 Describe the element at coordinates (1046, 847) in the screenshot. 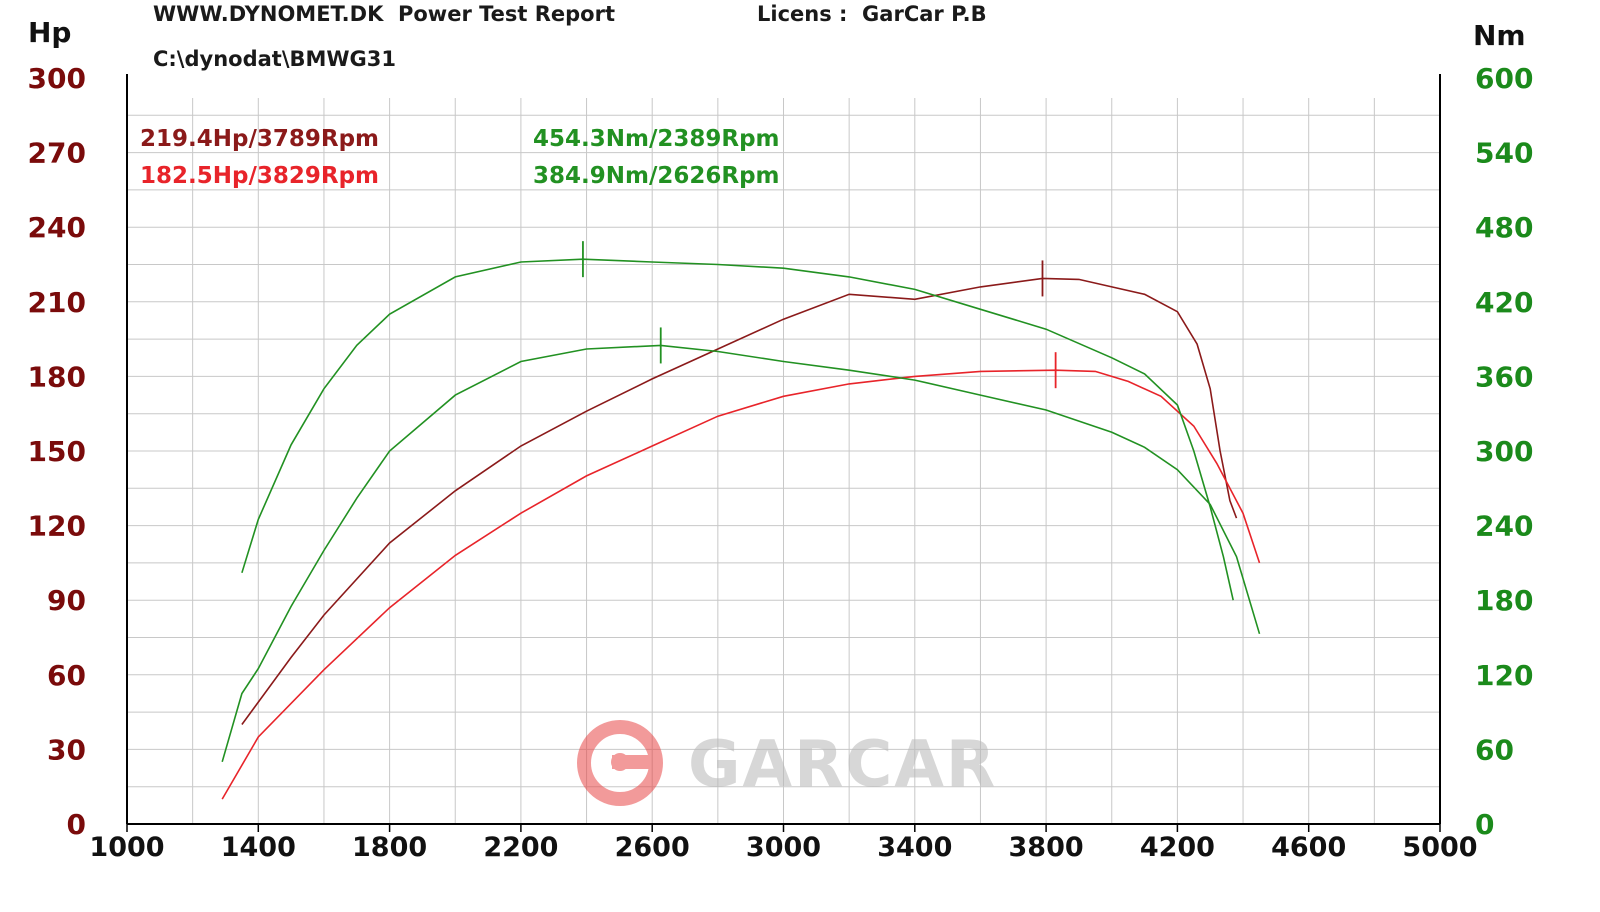

I see `x-tick-label: 3800` at that location.